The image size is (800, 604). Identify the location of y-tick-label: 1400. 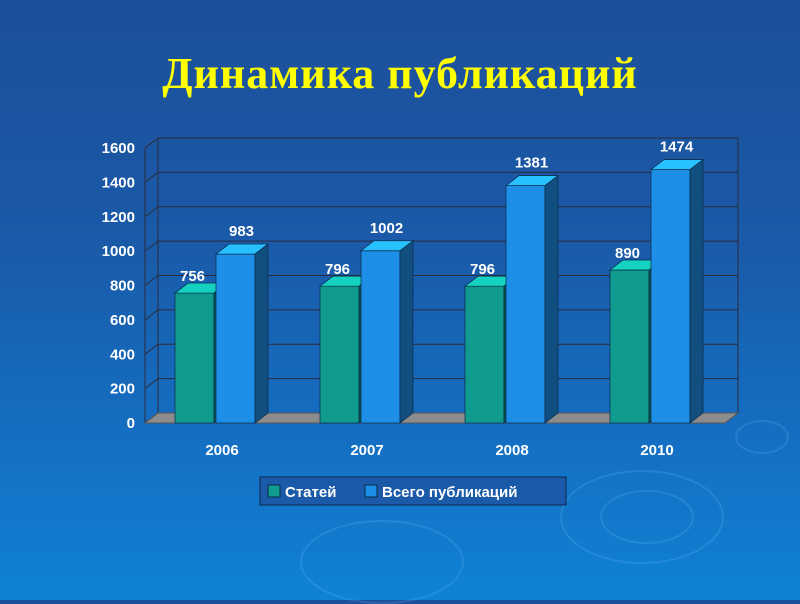
(118, 182).